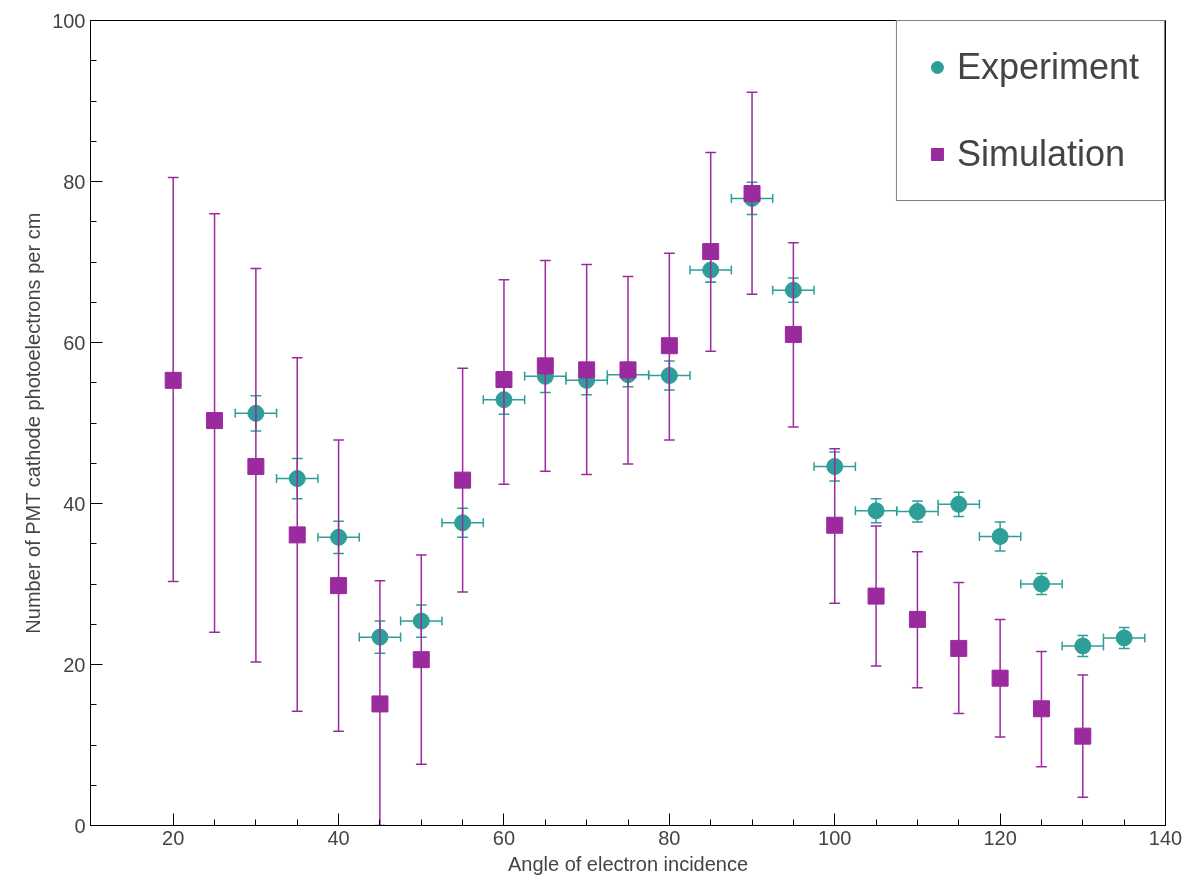 This screenshot has width=1201, height=893. I want to click on legend-label: Experiment, so click(1047, 67).